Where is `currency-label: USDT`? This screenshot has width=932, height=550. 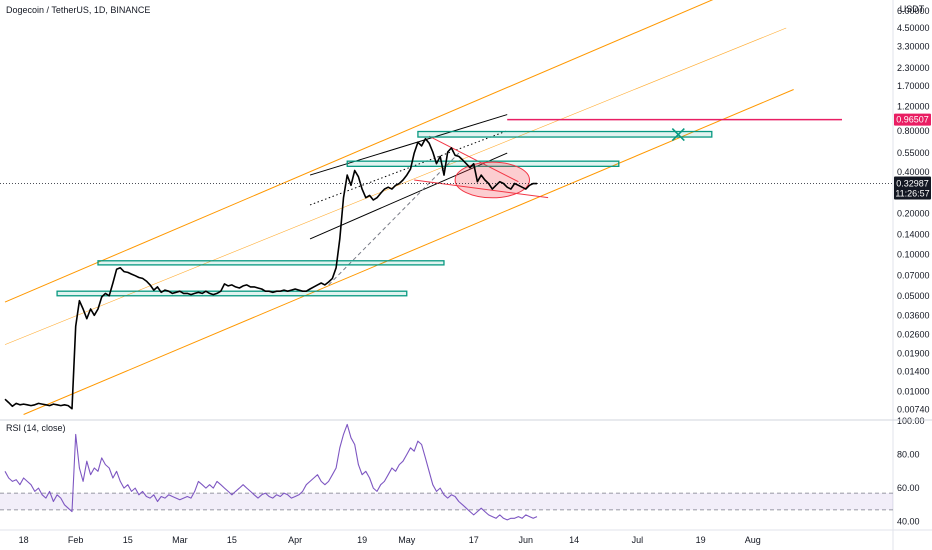 currency-label: USDT is located at coordinates (912, 9).